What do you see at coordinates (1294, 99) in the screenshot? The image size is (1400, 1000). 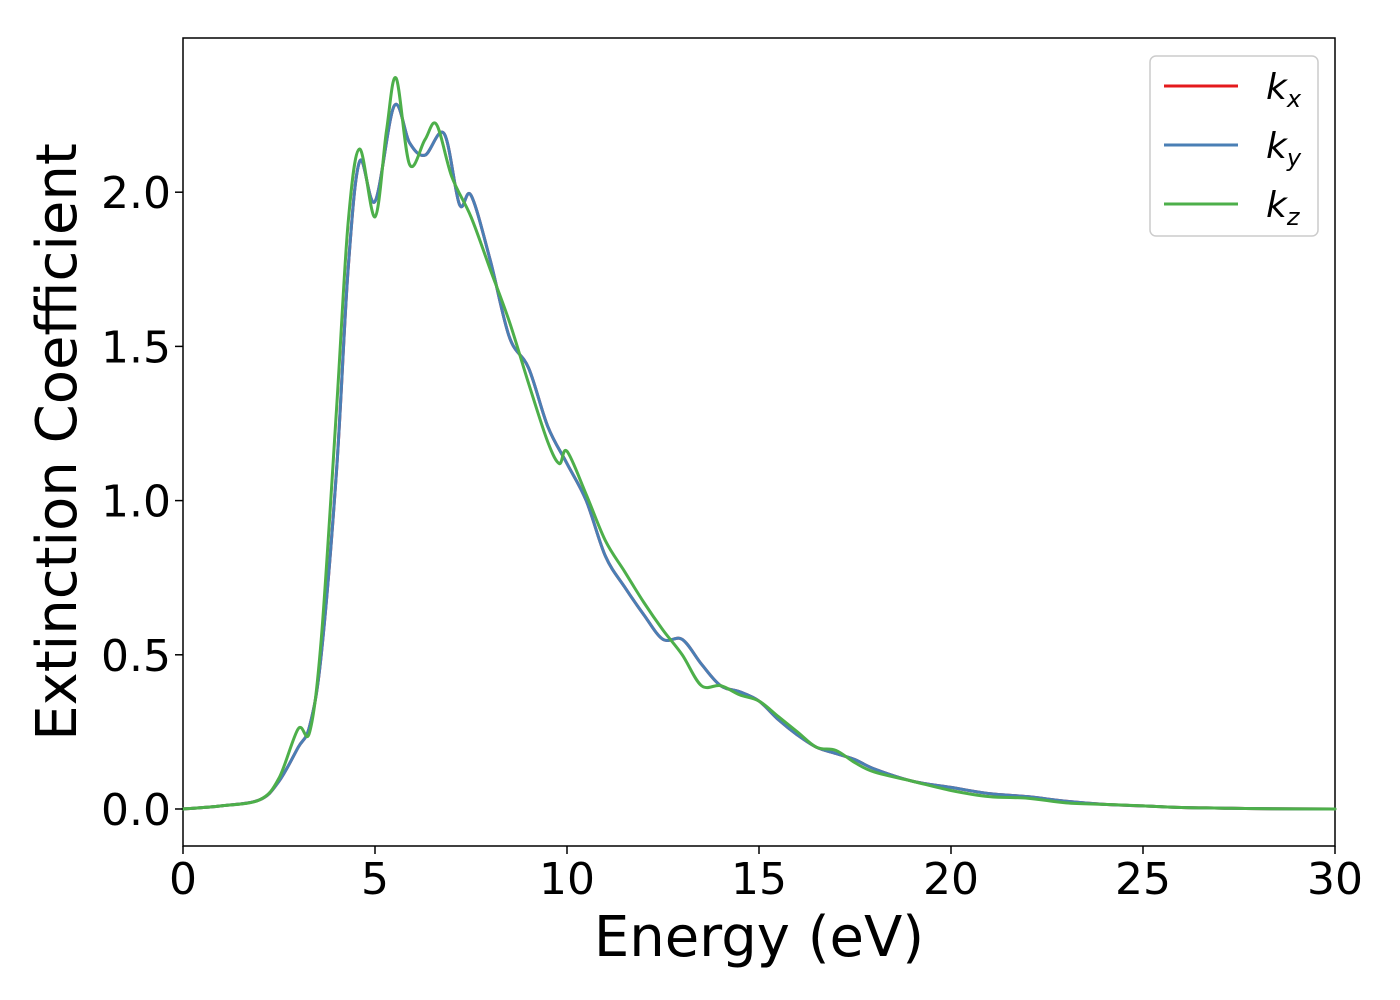 I see `legend-label-subscript: x` at bounding box center [1294, 99].